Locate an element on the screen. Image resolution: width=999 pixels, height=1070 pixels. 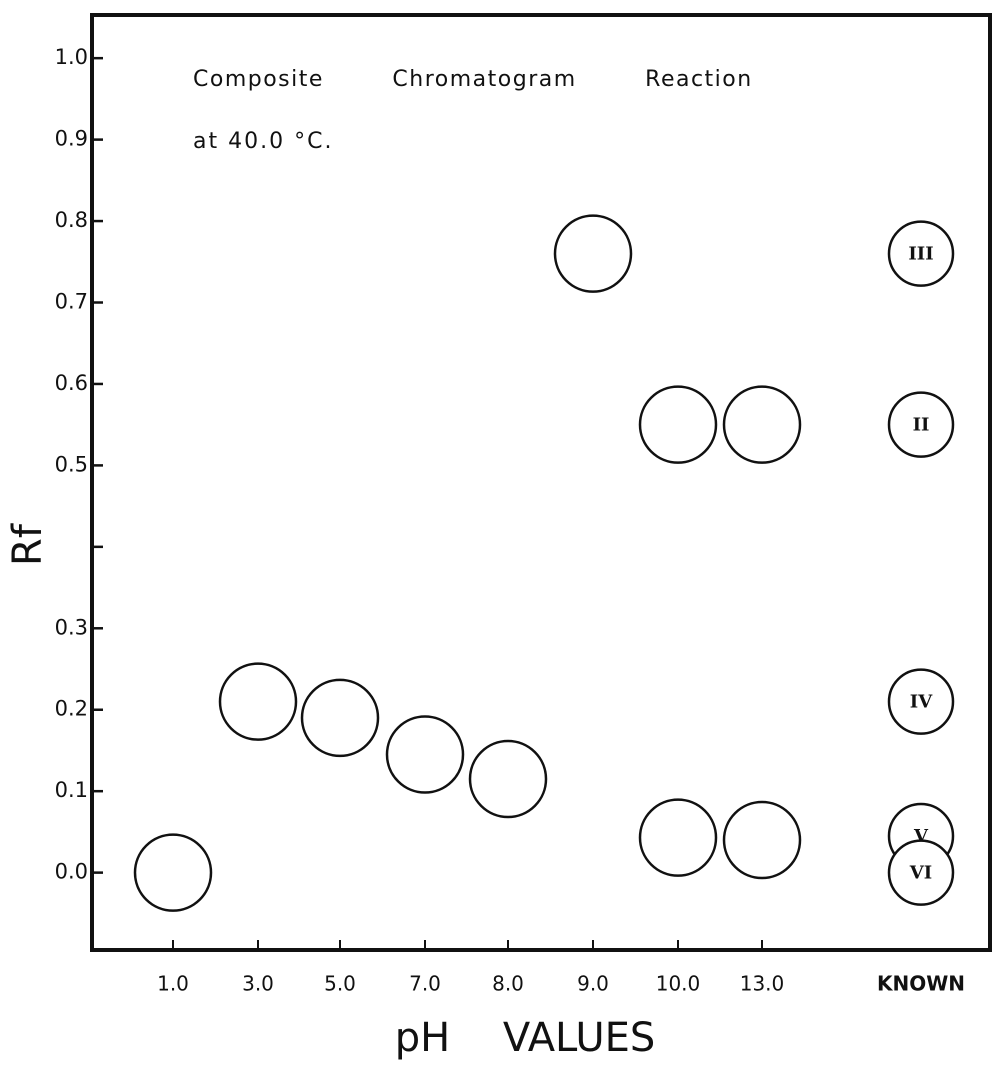
known-label: VI is located at coordinates (920, 873).